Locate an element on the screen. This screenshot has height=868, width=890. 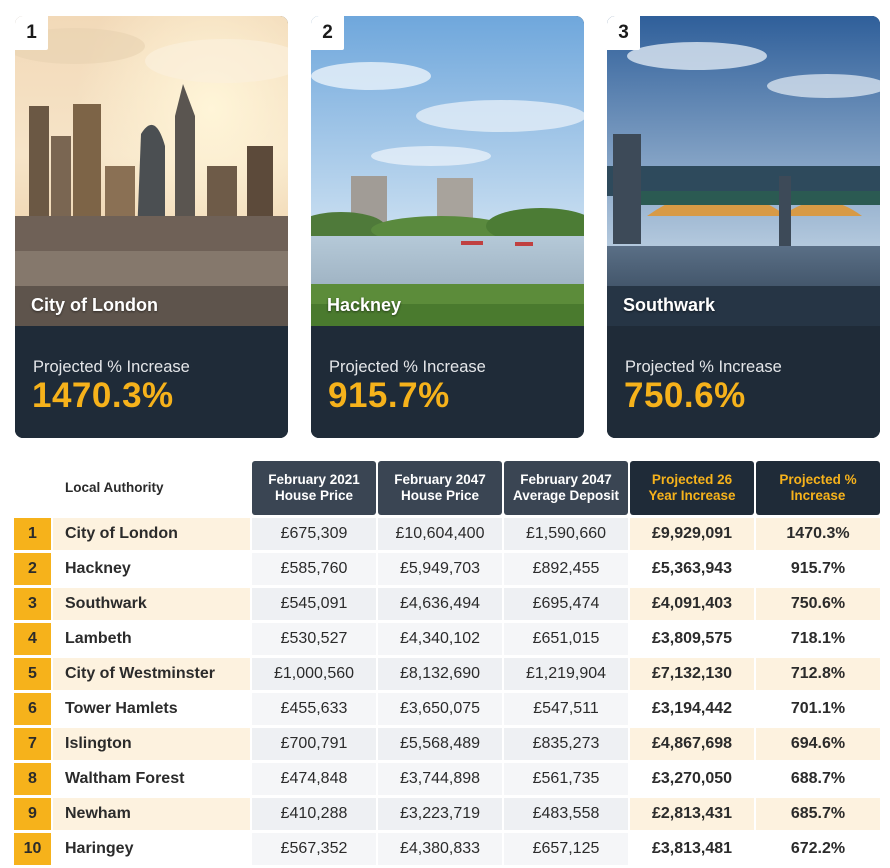
row-percent-increase: 701.1% is located at coordinates (818, 709).